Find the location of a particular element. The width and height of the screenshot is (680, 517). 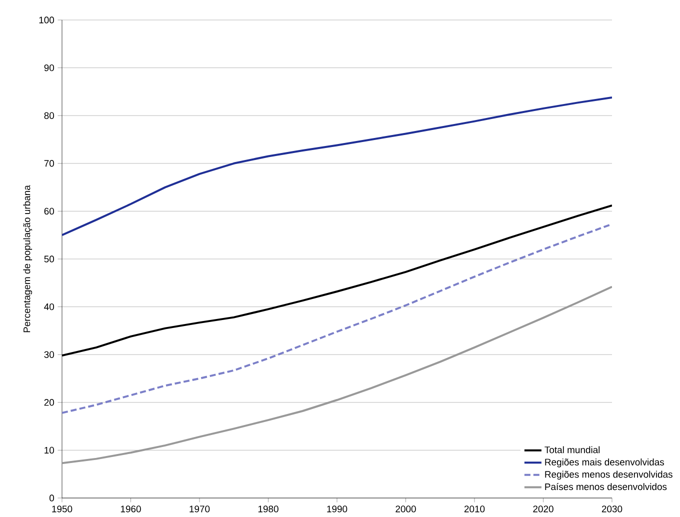

x-tick-label: 2010 is located at coordinates (474, 509).